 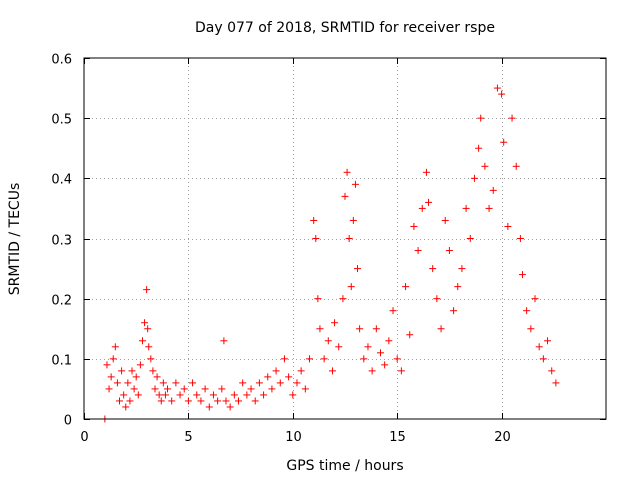 What do you see at coordinates (61, 361) in the screenshot?
I see `y-tick-label: 0.1` at bounding box center [61, 361].